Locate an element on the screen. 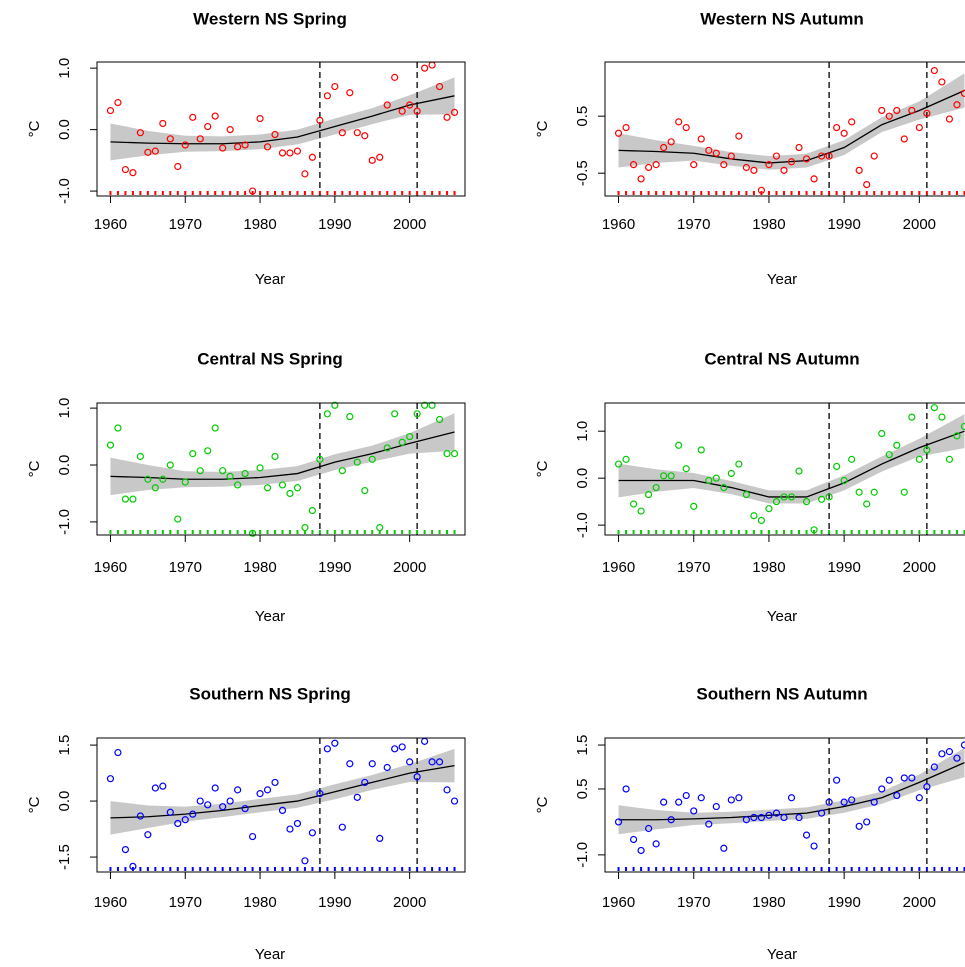 The height and width of the screenshot is (967, 965). x-tick-label: 1990 is located at coordinates (334, 902).